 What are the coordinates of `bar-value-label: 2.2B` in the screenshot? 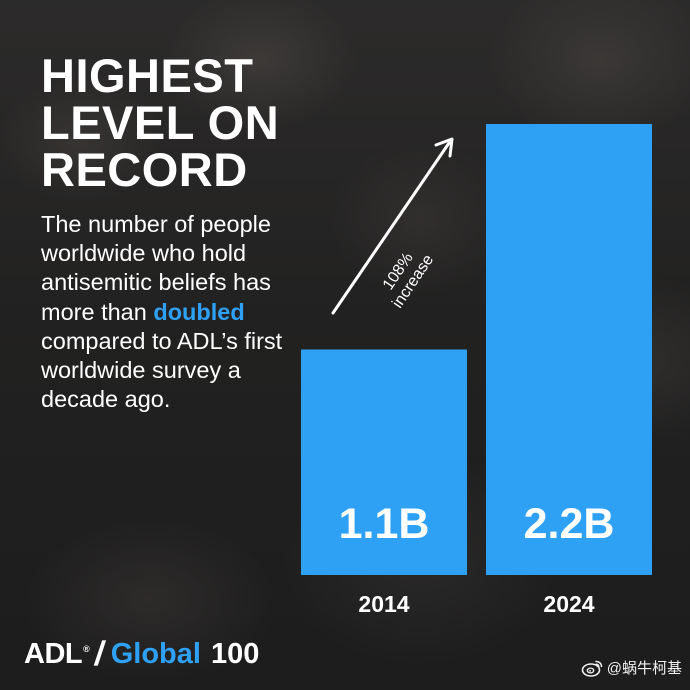 It's located at (569, 524).